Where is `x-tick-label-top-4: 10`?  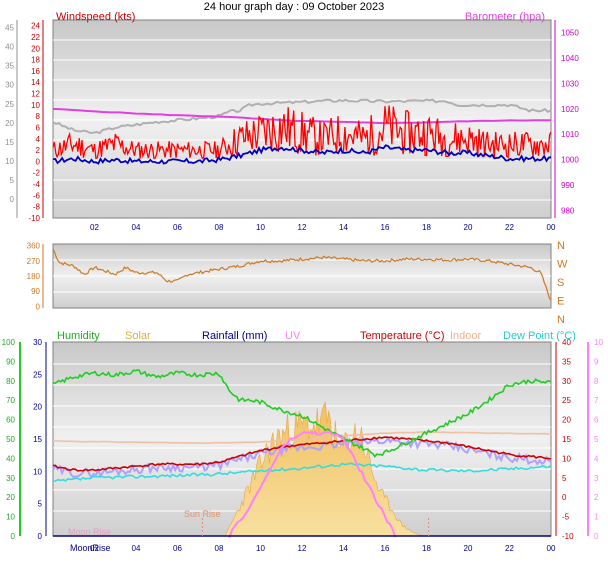
x-tick-label-top-4: 10 is located at coordinates (260, 227).